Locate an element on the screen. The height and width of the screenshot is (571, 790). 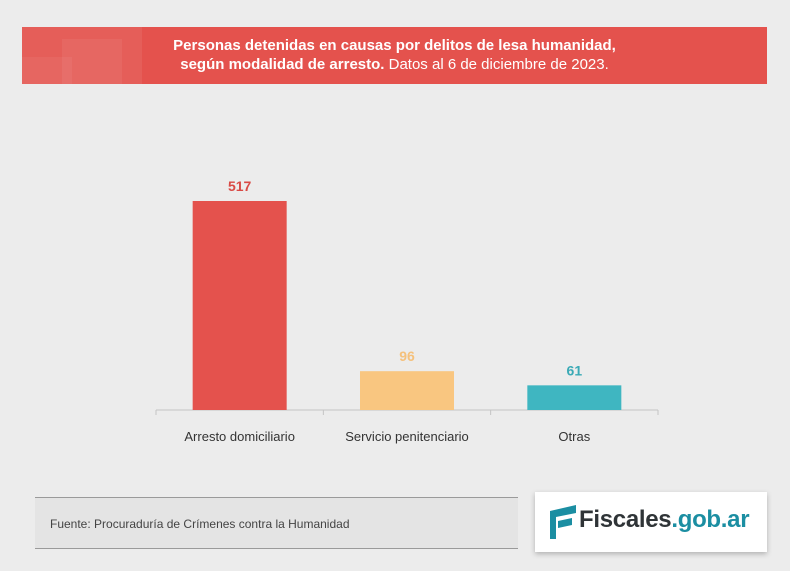
category-label: Otras is located at coordinates (574, 436).